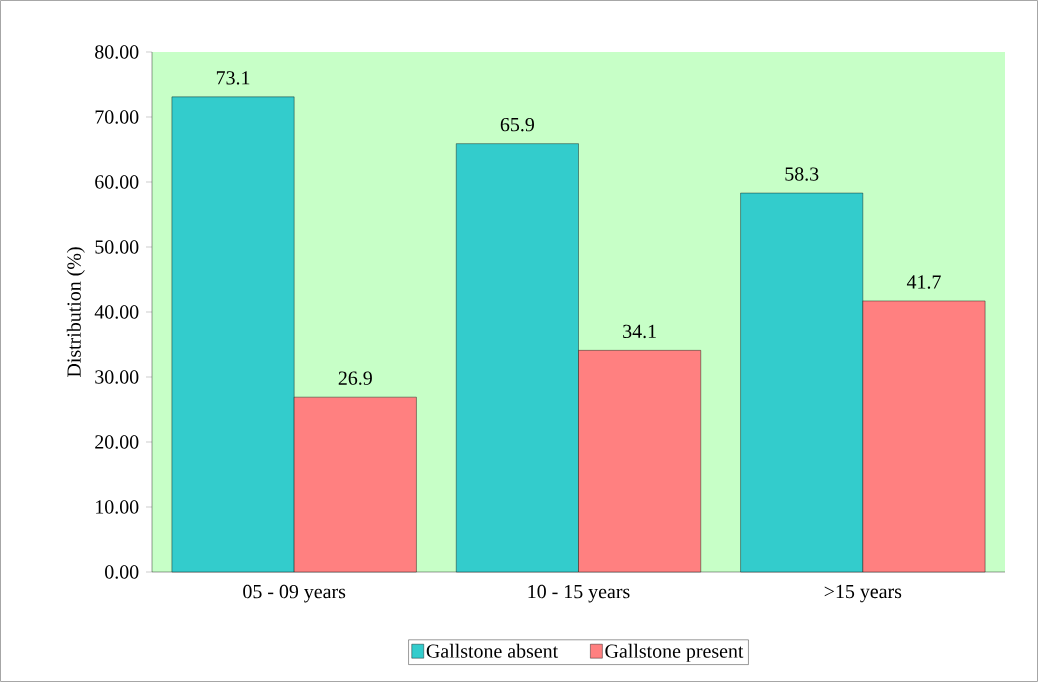  What do you see at coordinates (117, 377) in the screenshot?
I see `y-tick-label: 30.00` at bounding box center [117, 377].